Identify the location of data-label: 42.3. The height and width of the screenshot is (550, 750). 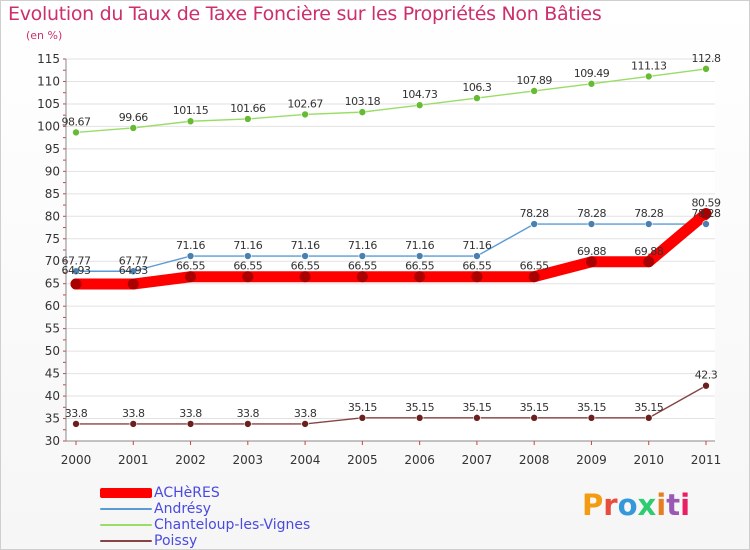
(706, 375).